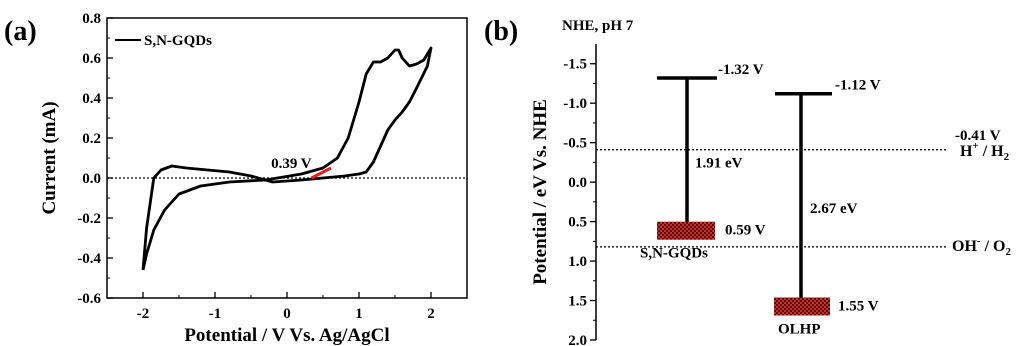 Image resolution: width=1023 pixels, height=346 pixels. I want to click on b-y-axis-title: Potential / eV Vs. NHE, so click(540, 192).